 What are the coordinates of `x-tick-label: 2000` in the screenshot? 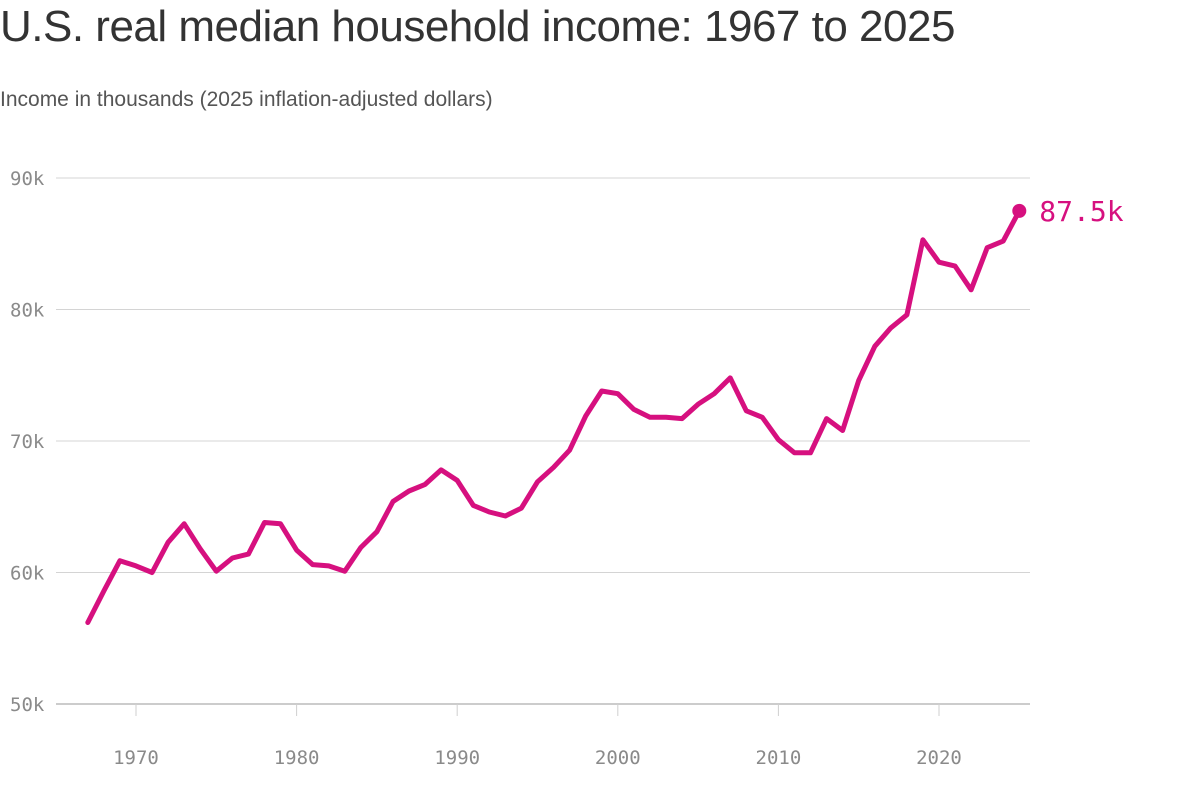 It's located at (618, 758).